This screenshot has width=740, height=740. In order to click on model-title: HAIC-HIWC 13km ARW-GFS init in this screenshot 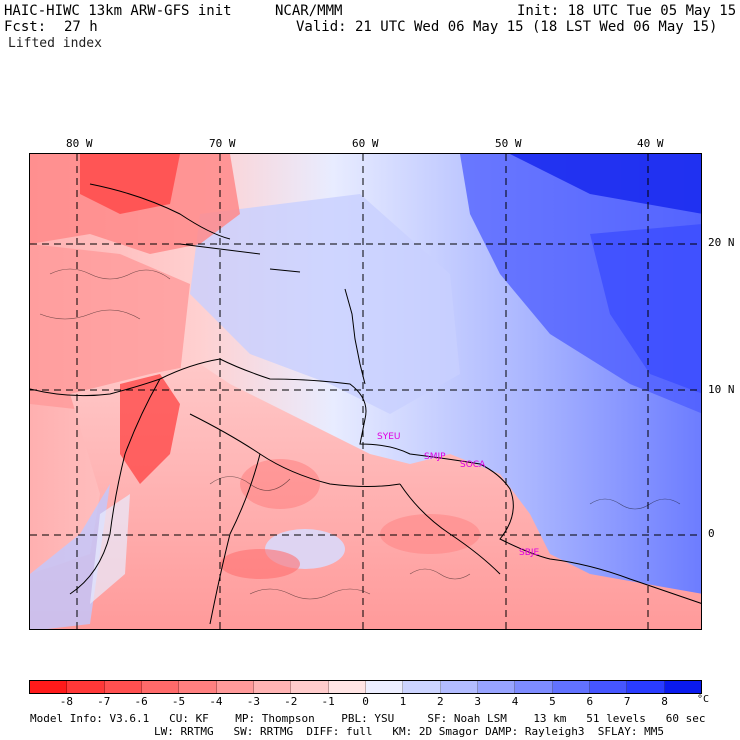, I will do `click(118, 11)`.